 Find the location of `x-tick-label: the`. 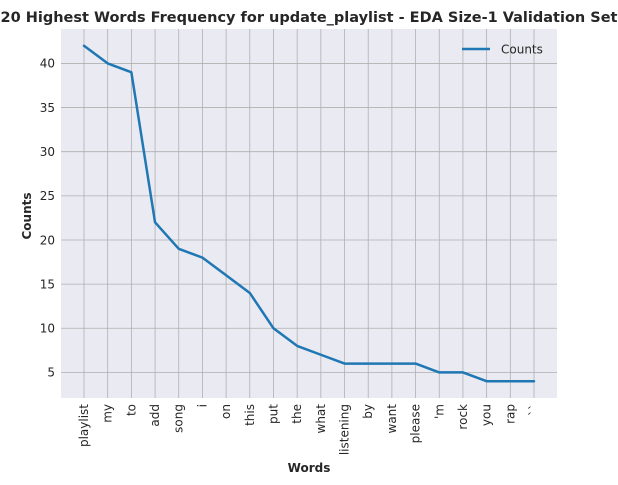

x-tick-label: the is located at coordinates (297, 414).